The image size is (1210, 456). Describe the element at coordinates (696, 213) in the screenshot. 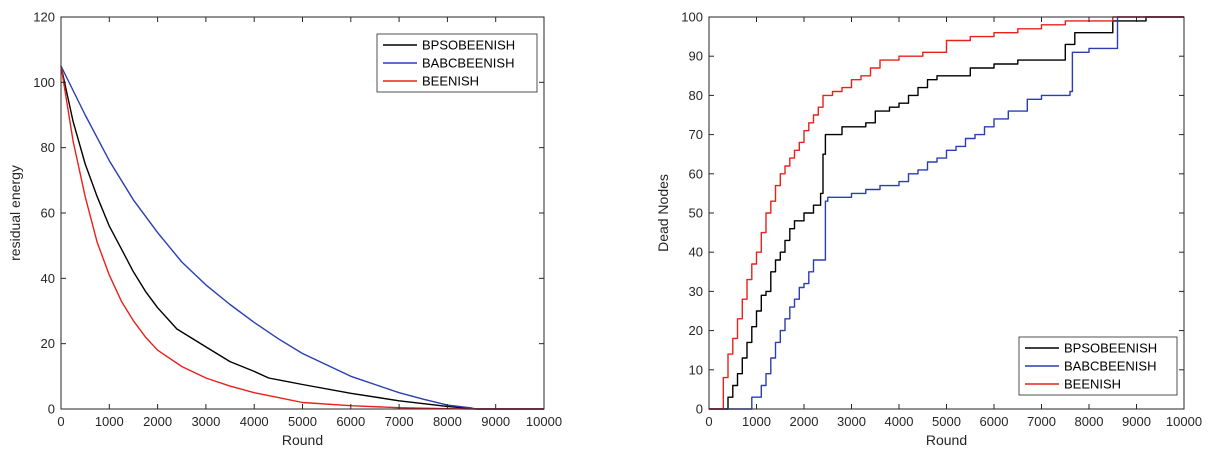

I see `y-tick-label: 50` at that location.